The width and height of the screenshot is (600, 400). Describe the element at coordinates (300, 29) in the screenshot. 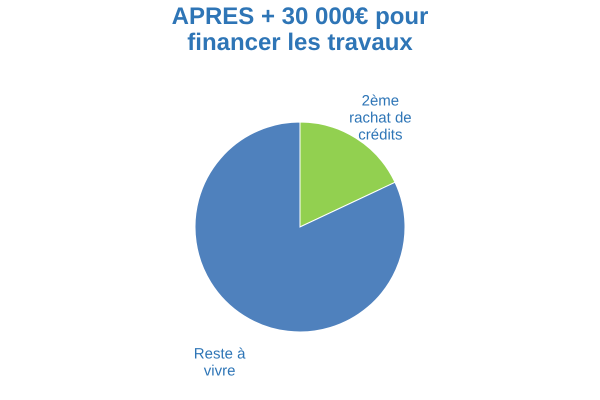

I see `chart-title: APRES + 30 000€ pour financer les travaux` at that location.